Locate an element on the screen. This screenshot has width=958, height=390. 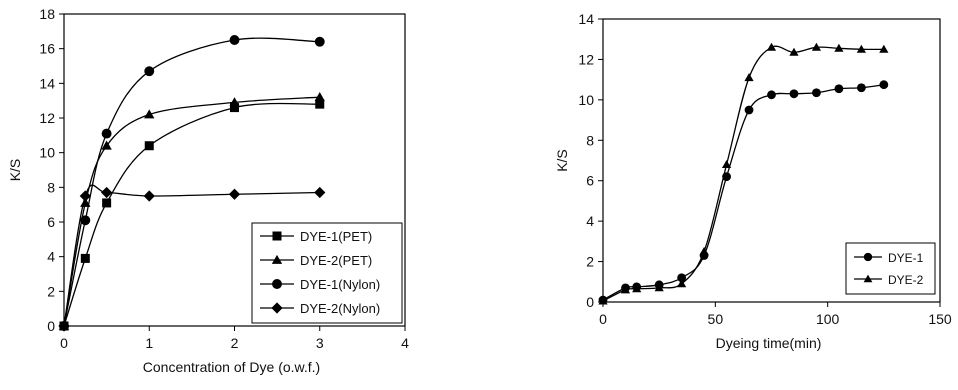
x-tick-label: 4 is located at coordinates (405, 343).